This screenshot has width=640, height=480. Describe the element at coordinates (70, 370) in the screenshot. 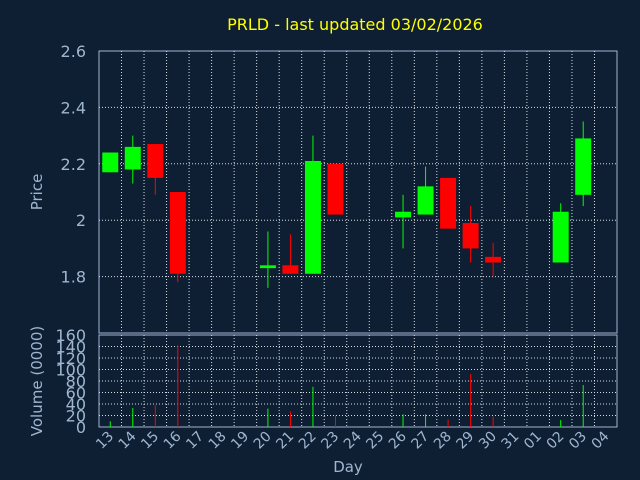

I see `volume-tick-label: 100` at that location.